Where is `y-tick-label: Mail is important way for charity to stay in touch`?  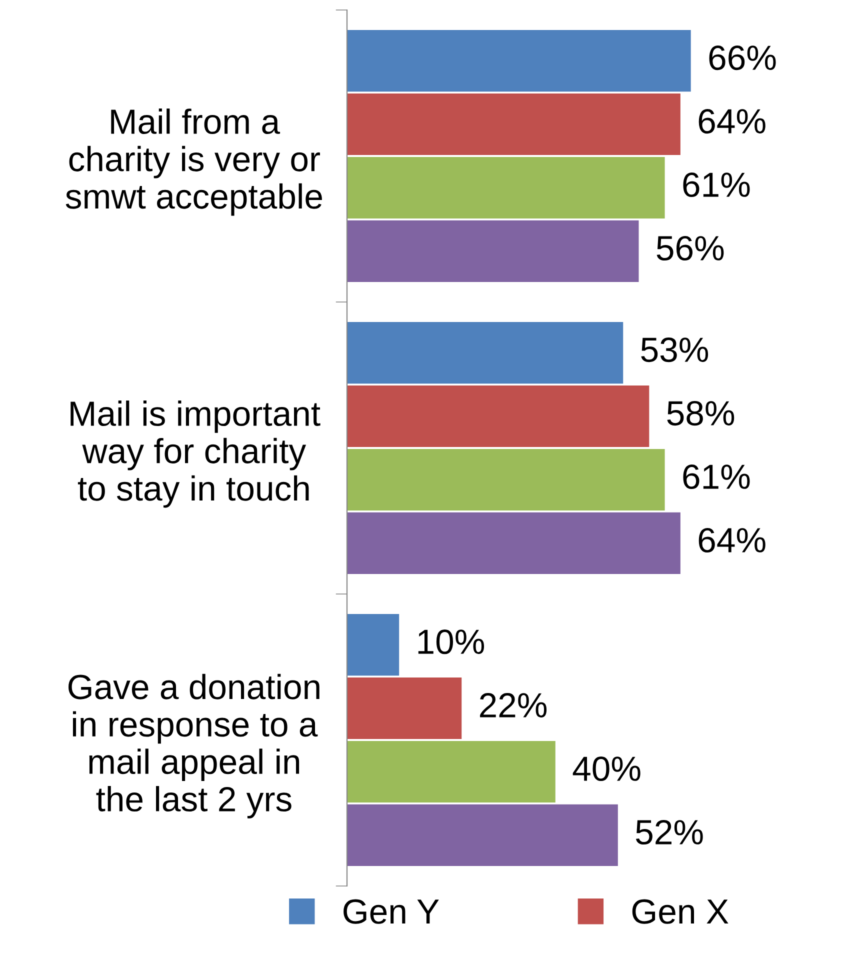
y-tick-label: Mail is important way for charity to stay in touch is located at coordinates (195, 454).